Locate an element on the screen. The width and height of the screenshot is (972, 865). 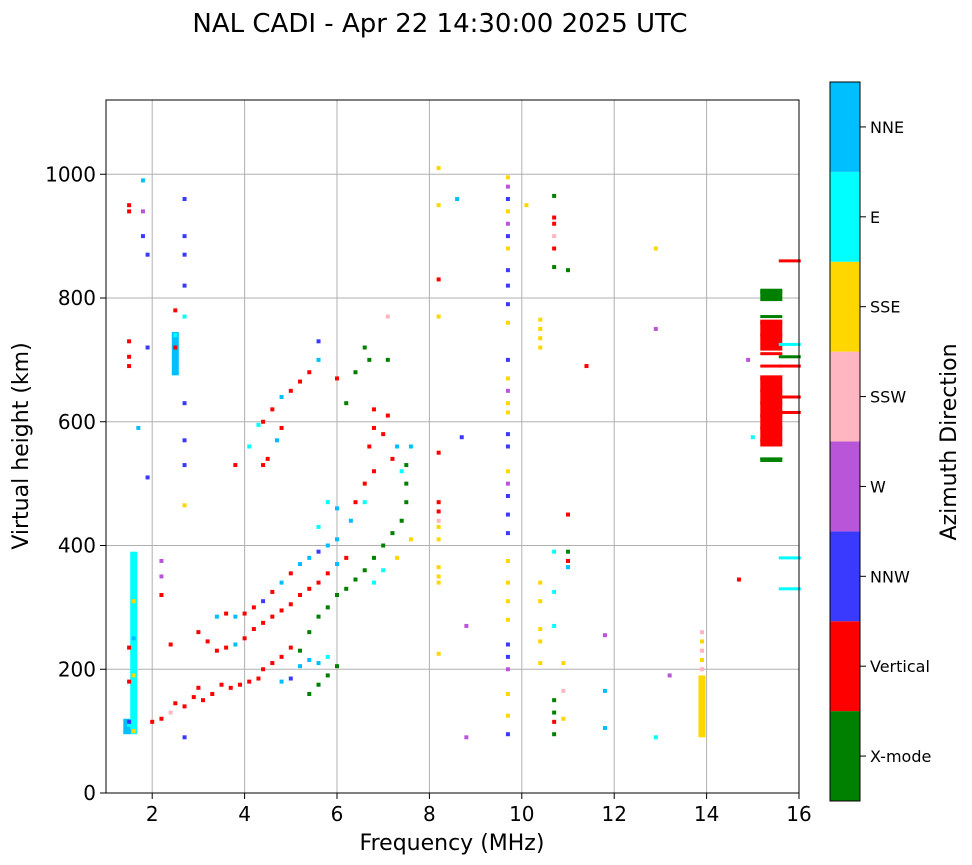
colorbar-tick-label: E is located at coordinates (875, 217).